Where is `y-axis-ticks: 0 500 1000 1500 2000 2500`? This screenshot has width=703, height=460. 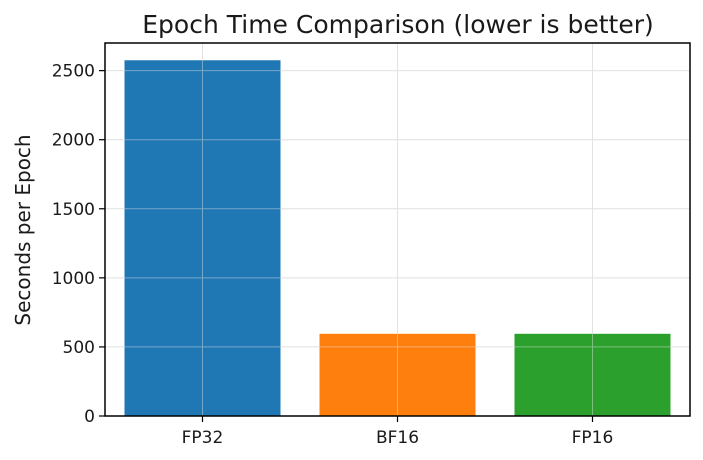
y-axis-ticks: 0 500 1000 1500 2000 2500 is located at coordinates (78, 244).